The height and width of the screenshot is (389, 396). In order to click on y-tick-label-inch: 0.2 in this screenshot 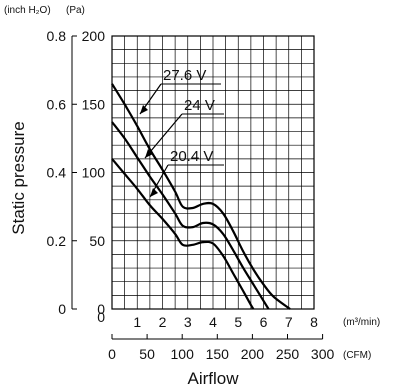, I will do `click(57, 241)`.